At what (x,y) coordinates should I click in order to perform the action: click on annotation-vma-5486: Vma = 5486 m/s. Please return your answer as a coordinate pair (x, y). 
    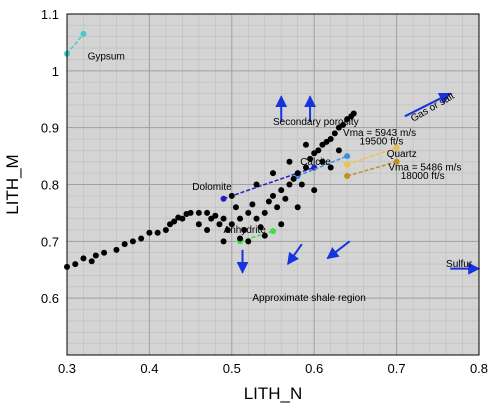
    Looking at the image, I should click on (424, 167).